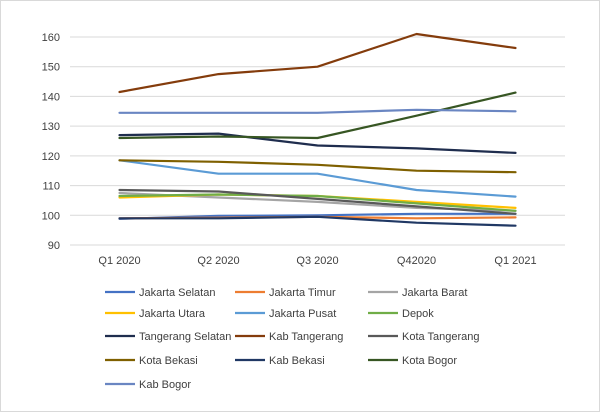 The image size is (600, 412). Describe the element at coordinates (168, 361) in the screenshot. I see `legend-label: Kota Bekasi` at that location.